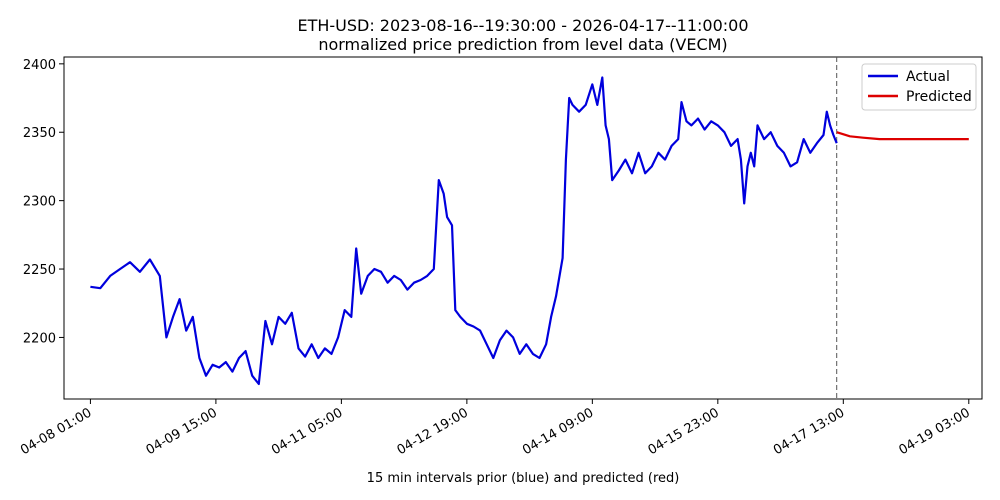  What do you see at coordinates (56, 431) in the screenshot?
I see `x-tick-label: 04-08 01:00` at bounding box center [56, 431].